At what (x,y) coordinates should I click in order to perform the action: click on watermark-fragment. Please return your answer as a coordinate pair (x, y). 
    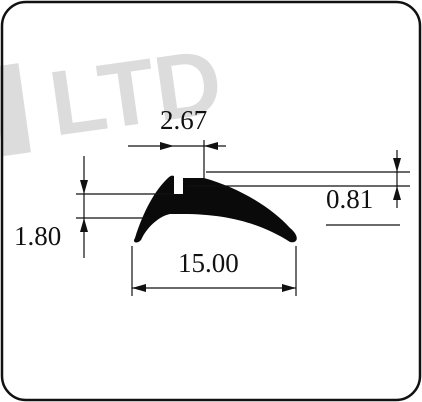
    Looking at the image, I should click on (15, 110).